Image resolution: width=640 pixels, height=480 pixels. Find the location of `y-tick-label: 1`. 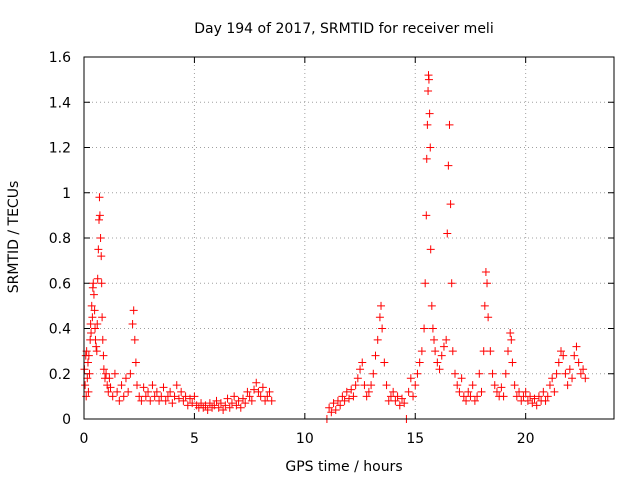

y-tick-label: 1 is located at coordinates (66, 194).